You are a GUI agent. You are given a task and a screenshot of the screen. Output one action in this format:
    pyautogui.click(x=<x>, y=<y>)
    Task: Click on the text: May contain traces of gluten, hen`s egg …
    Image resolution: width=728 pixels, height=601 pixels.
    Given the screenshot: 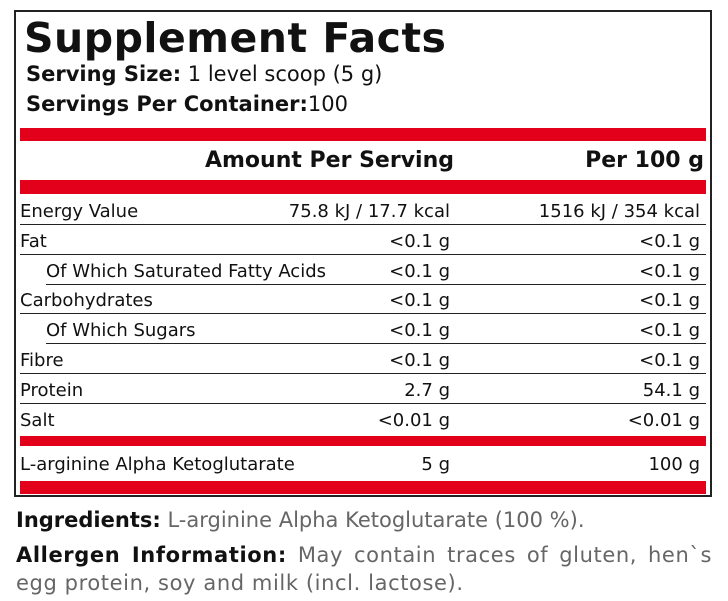 What is the action you would take?
    pyautogui.click(x=364, y=569)
    